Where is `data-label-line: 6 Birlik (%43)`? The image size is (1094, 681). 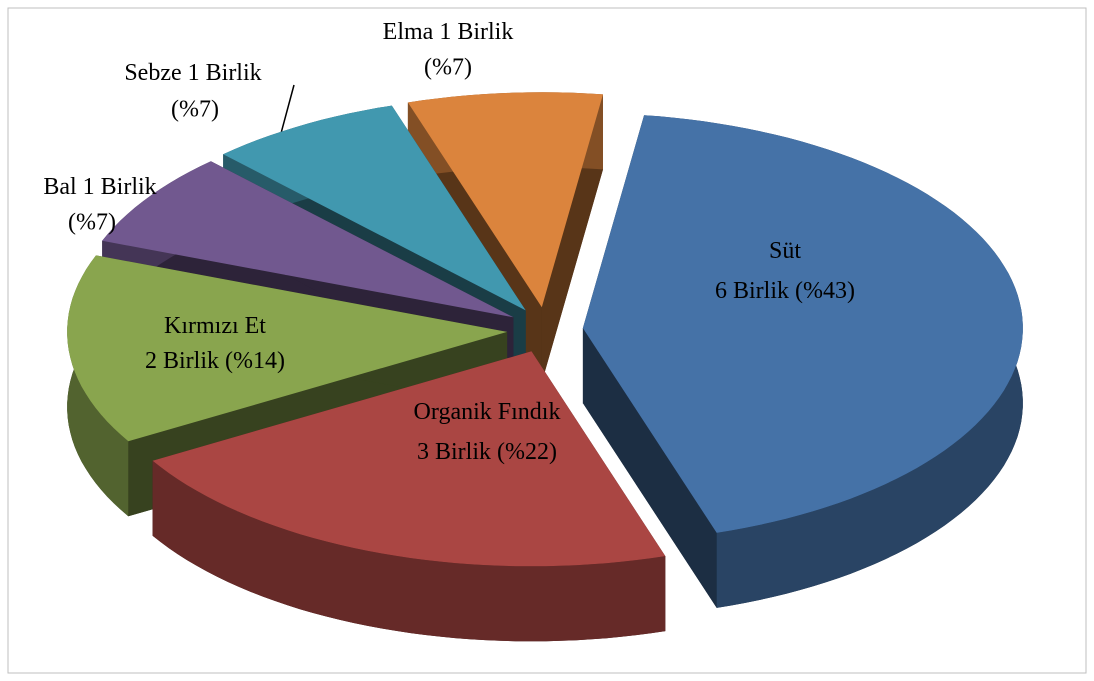 data-label-line: 6 Birlik (%43) is located at coordinates (785, 291).